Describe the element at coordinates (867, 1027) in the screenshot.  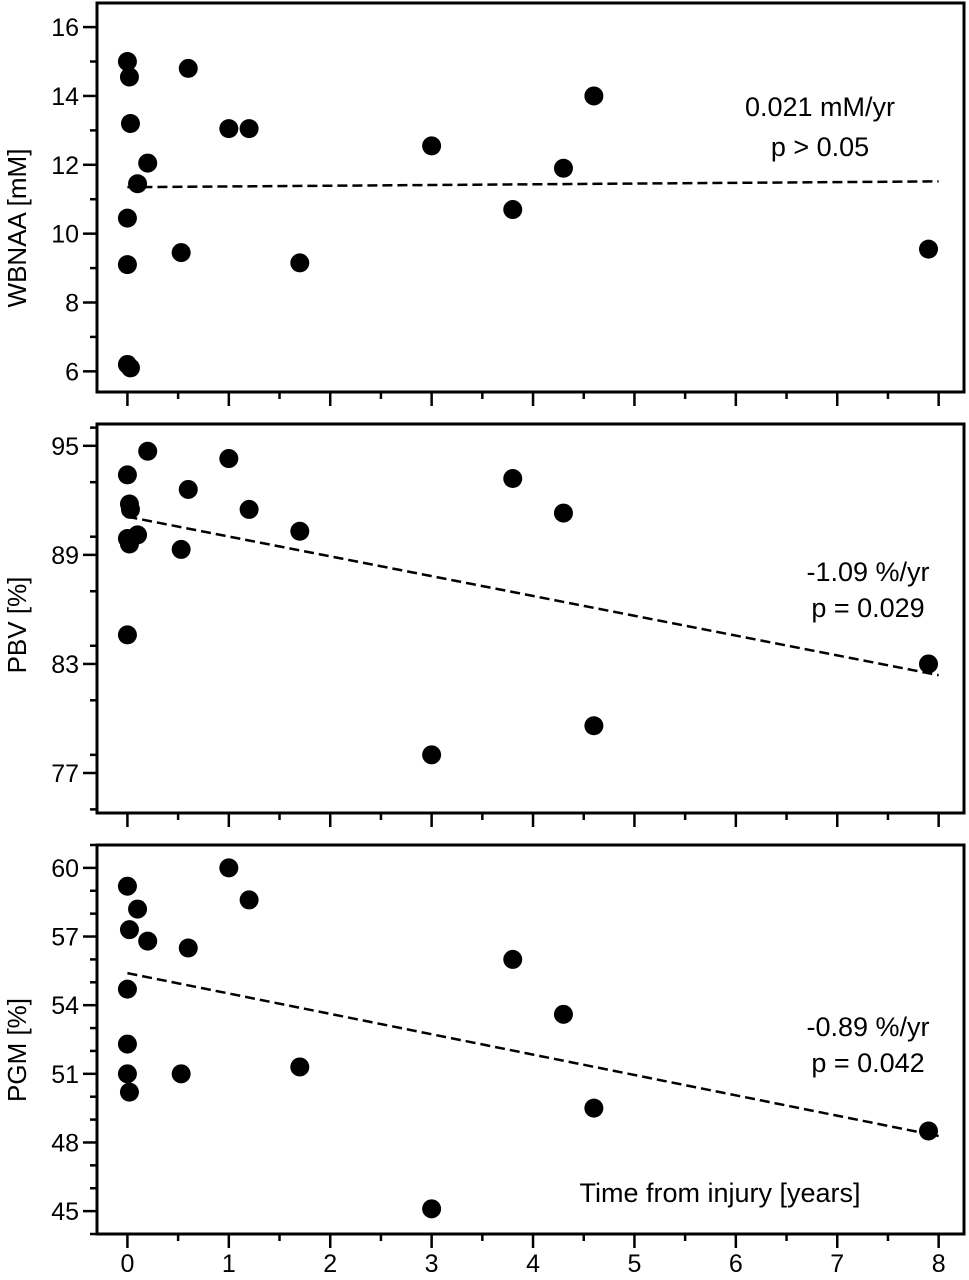
I see `slope-annotation: -0.89 %/yr` at that location.